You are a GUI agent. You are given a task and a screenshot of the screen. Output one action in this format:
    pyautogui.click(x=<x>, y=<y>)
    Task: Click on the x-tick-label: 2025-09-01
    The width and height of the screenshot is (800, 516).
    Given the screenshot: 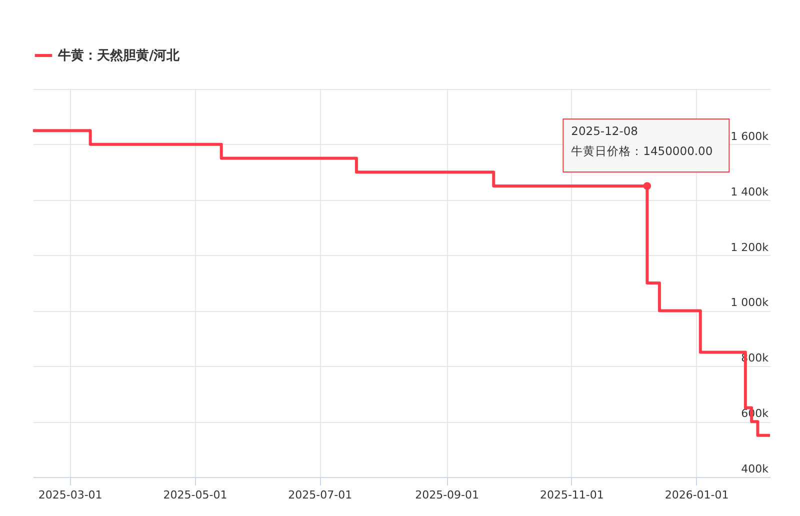 What is the action you would take?
    pyautogui.click(x=447, y=495)
    